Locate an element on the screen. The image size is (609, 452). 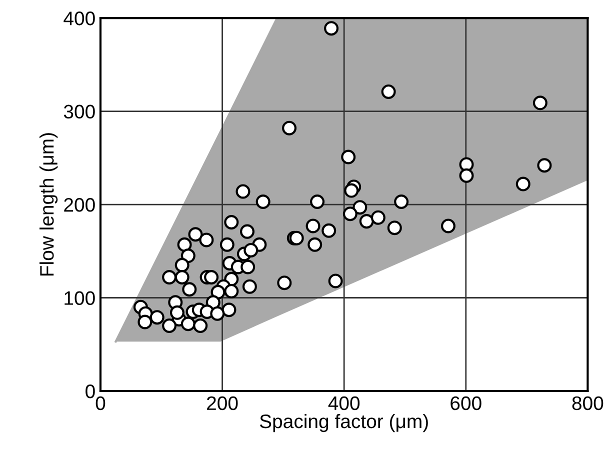
x-tick-label: 0 is located at coordinates (101, 403).